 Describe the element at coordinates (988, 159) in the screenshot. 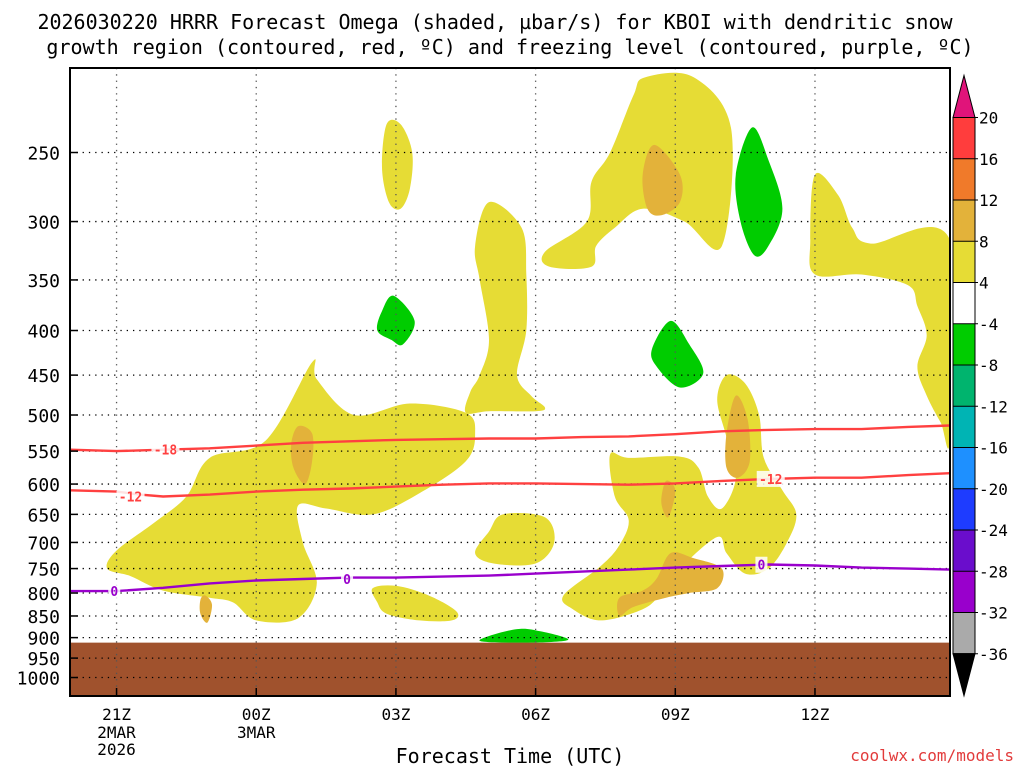

I see `colorbar-level-label: 16` at that location.